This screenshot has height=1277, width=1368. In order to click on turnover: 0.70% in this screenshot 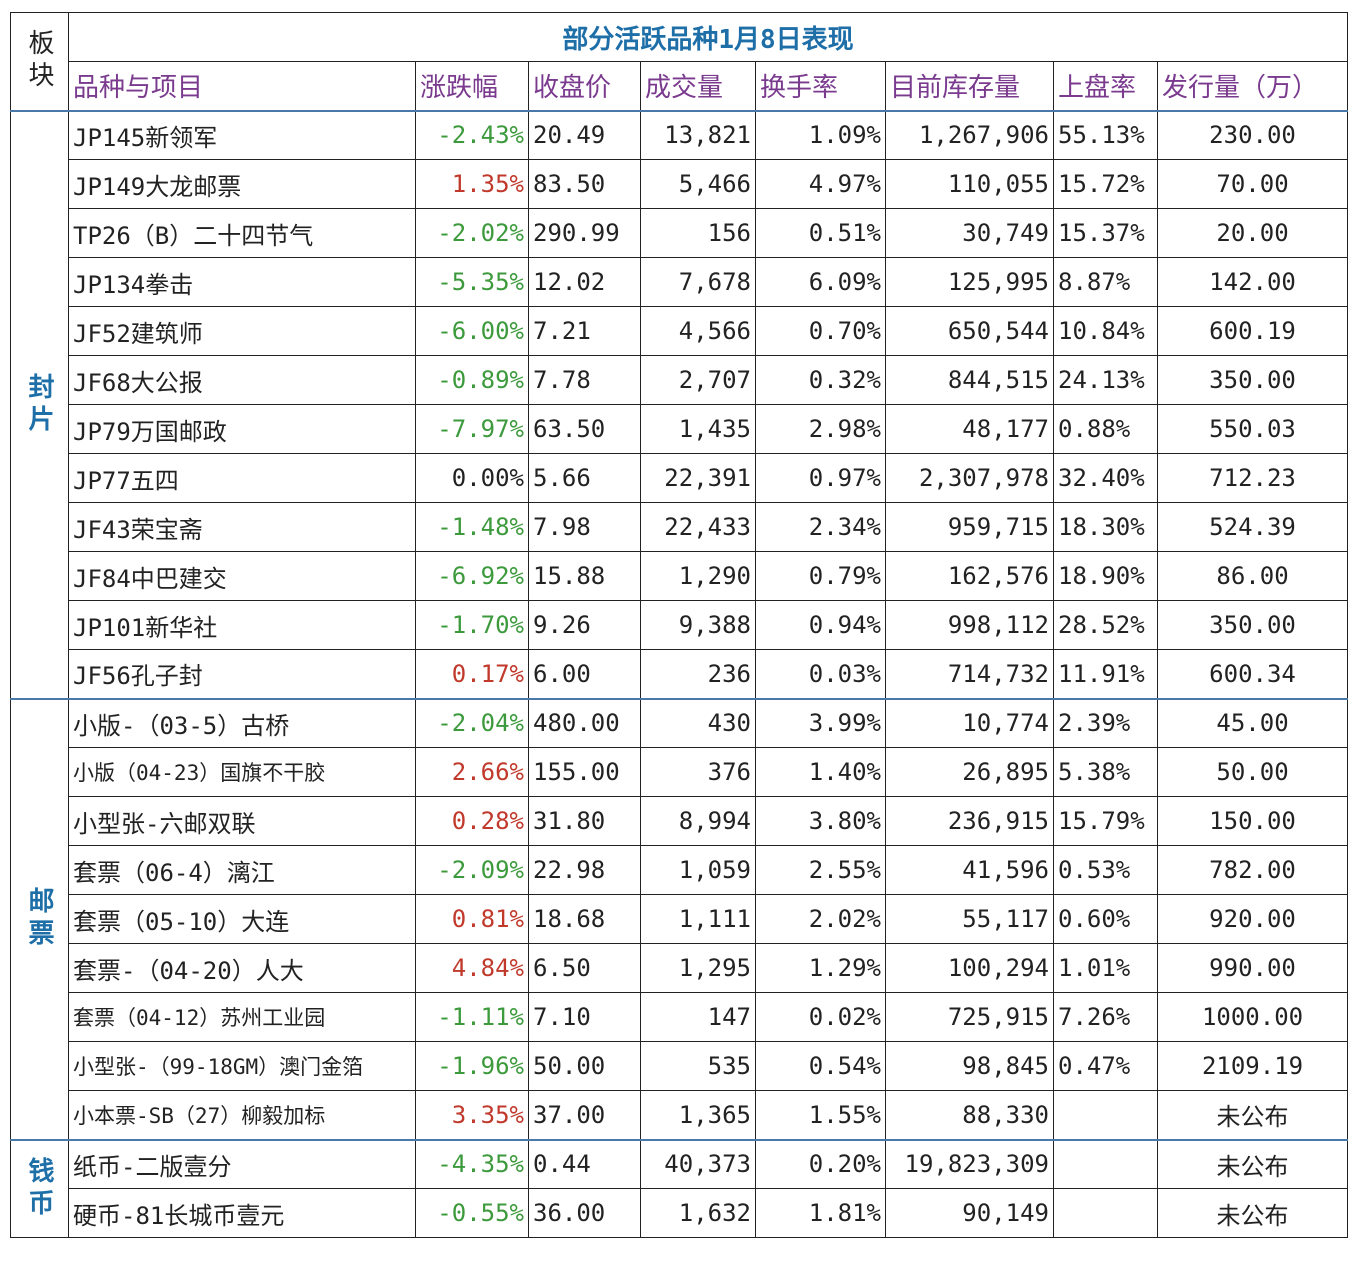, I will do `click(820, 331)`.